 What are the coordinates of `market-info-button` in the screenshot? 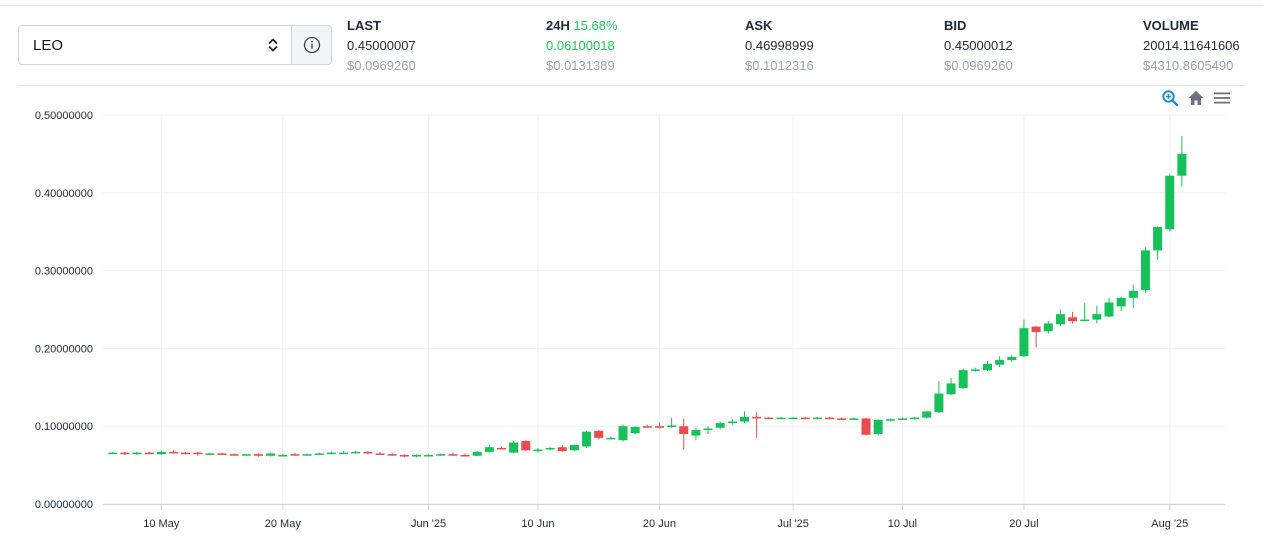 It's located at (311, 45).